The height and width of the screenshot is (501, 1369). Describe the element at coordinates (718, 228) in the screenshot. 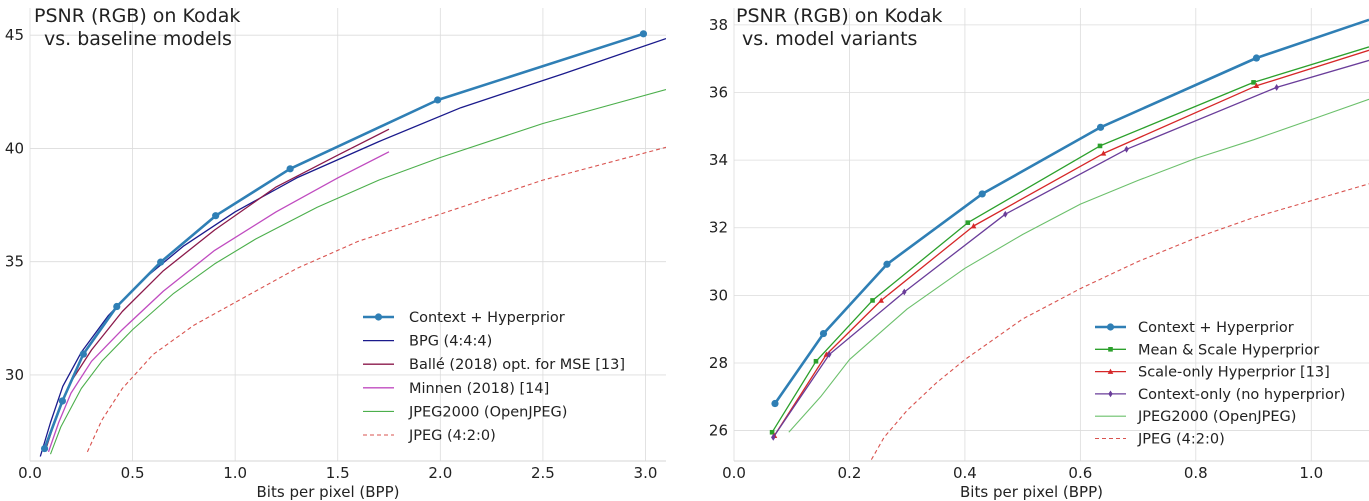

I see `y-tick-label: 32` at that location.